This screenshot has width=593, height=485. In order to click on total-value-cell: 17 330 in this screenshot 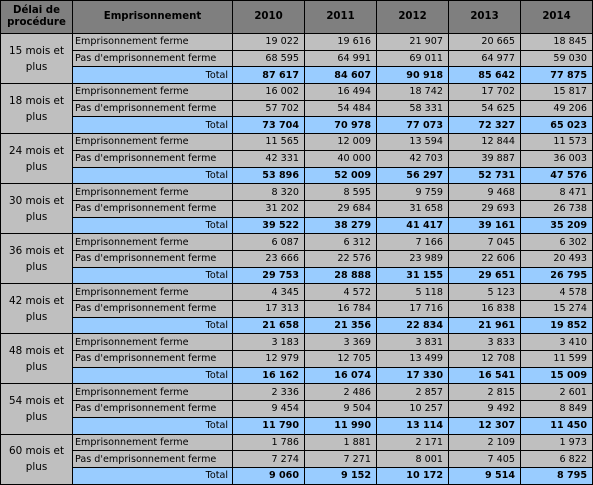, I will do `click(412, 375)`.